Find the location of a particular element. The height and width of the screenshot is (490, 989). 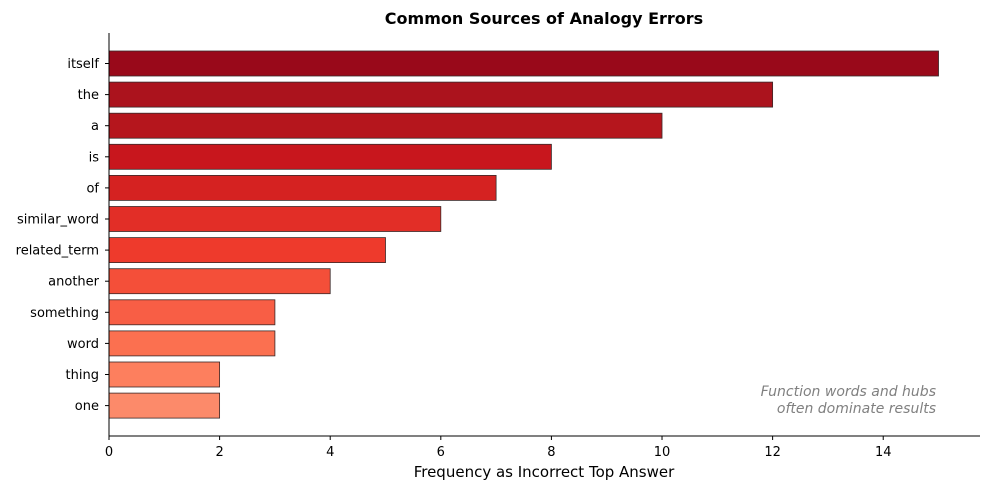

y-tick-label-the: the is located at coordinates (88, 95).